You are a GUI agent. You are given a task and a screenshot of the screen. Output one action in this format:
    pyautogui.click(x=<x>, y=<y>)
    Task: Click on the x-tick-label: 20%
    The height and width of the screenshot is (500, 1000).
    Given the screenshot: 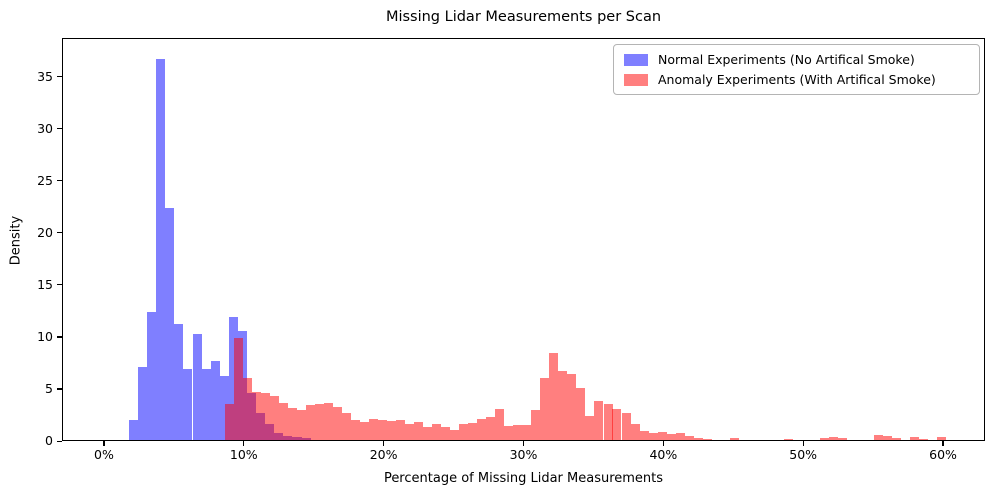 What is the action you would take?
    pyautogui.click(x=383, y=454)
    